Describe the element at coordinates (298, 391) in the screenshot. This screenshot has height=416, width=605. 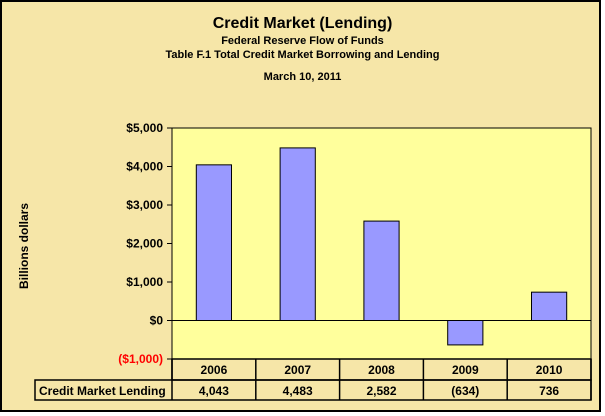
I see `data-table-value: 4,483` at that location.